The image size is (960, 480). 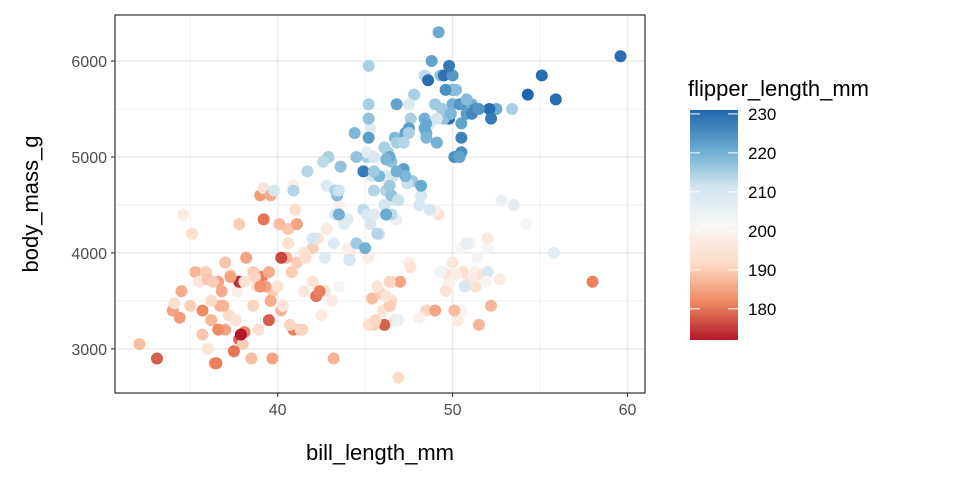 What do you see at coordinates (453, 410) in the screenshot?
I see `x-tick-label: 50` at bounding box center [453, 410].